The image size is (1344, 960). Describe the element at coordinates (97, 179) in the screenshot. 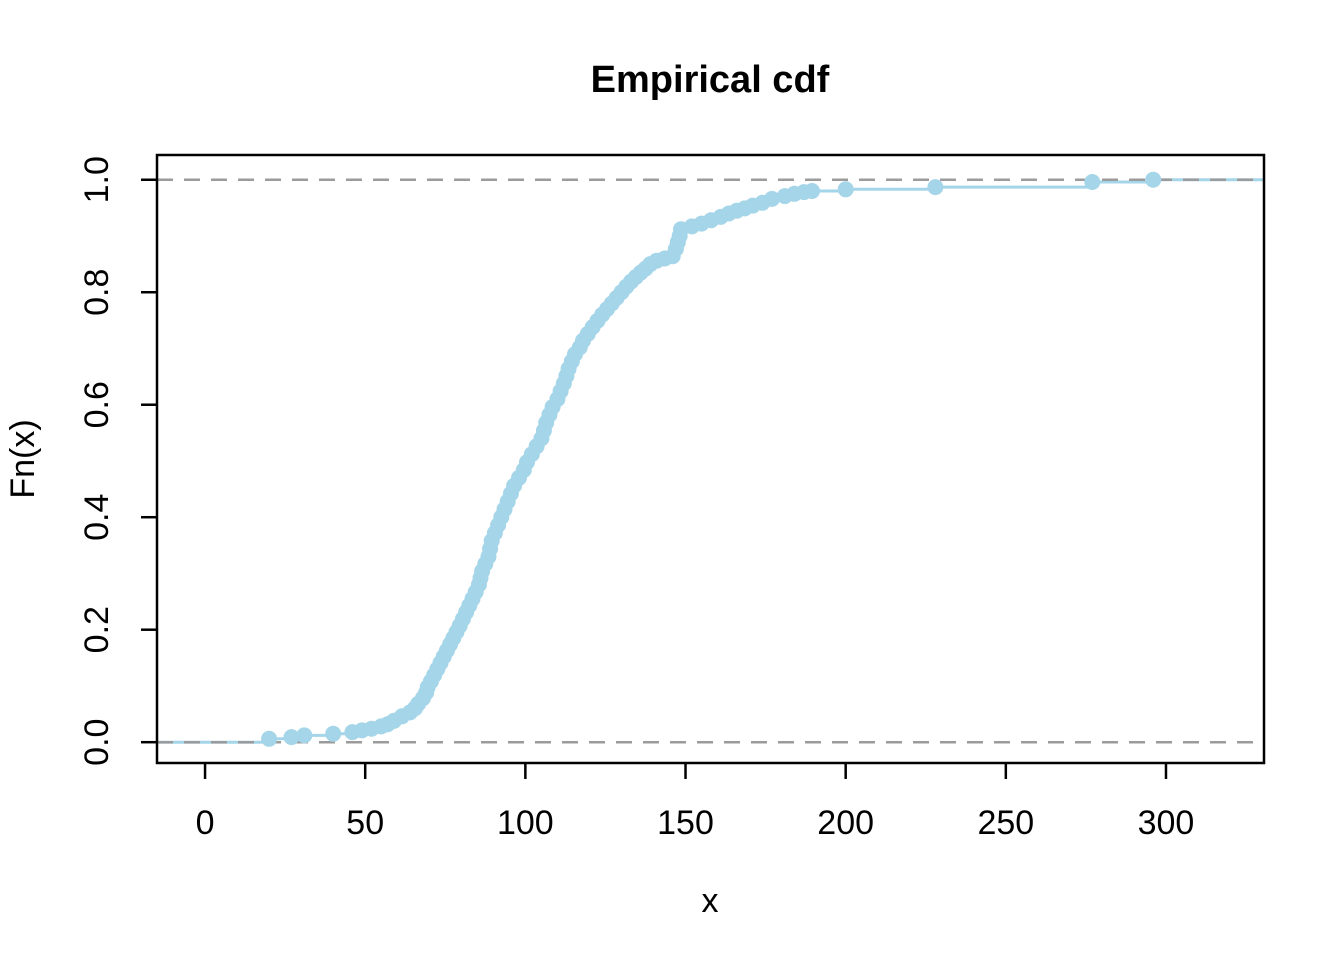

I see `y-tick-label: 1.0` at that location.